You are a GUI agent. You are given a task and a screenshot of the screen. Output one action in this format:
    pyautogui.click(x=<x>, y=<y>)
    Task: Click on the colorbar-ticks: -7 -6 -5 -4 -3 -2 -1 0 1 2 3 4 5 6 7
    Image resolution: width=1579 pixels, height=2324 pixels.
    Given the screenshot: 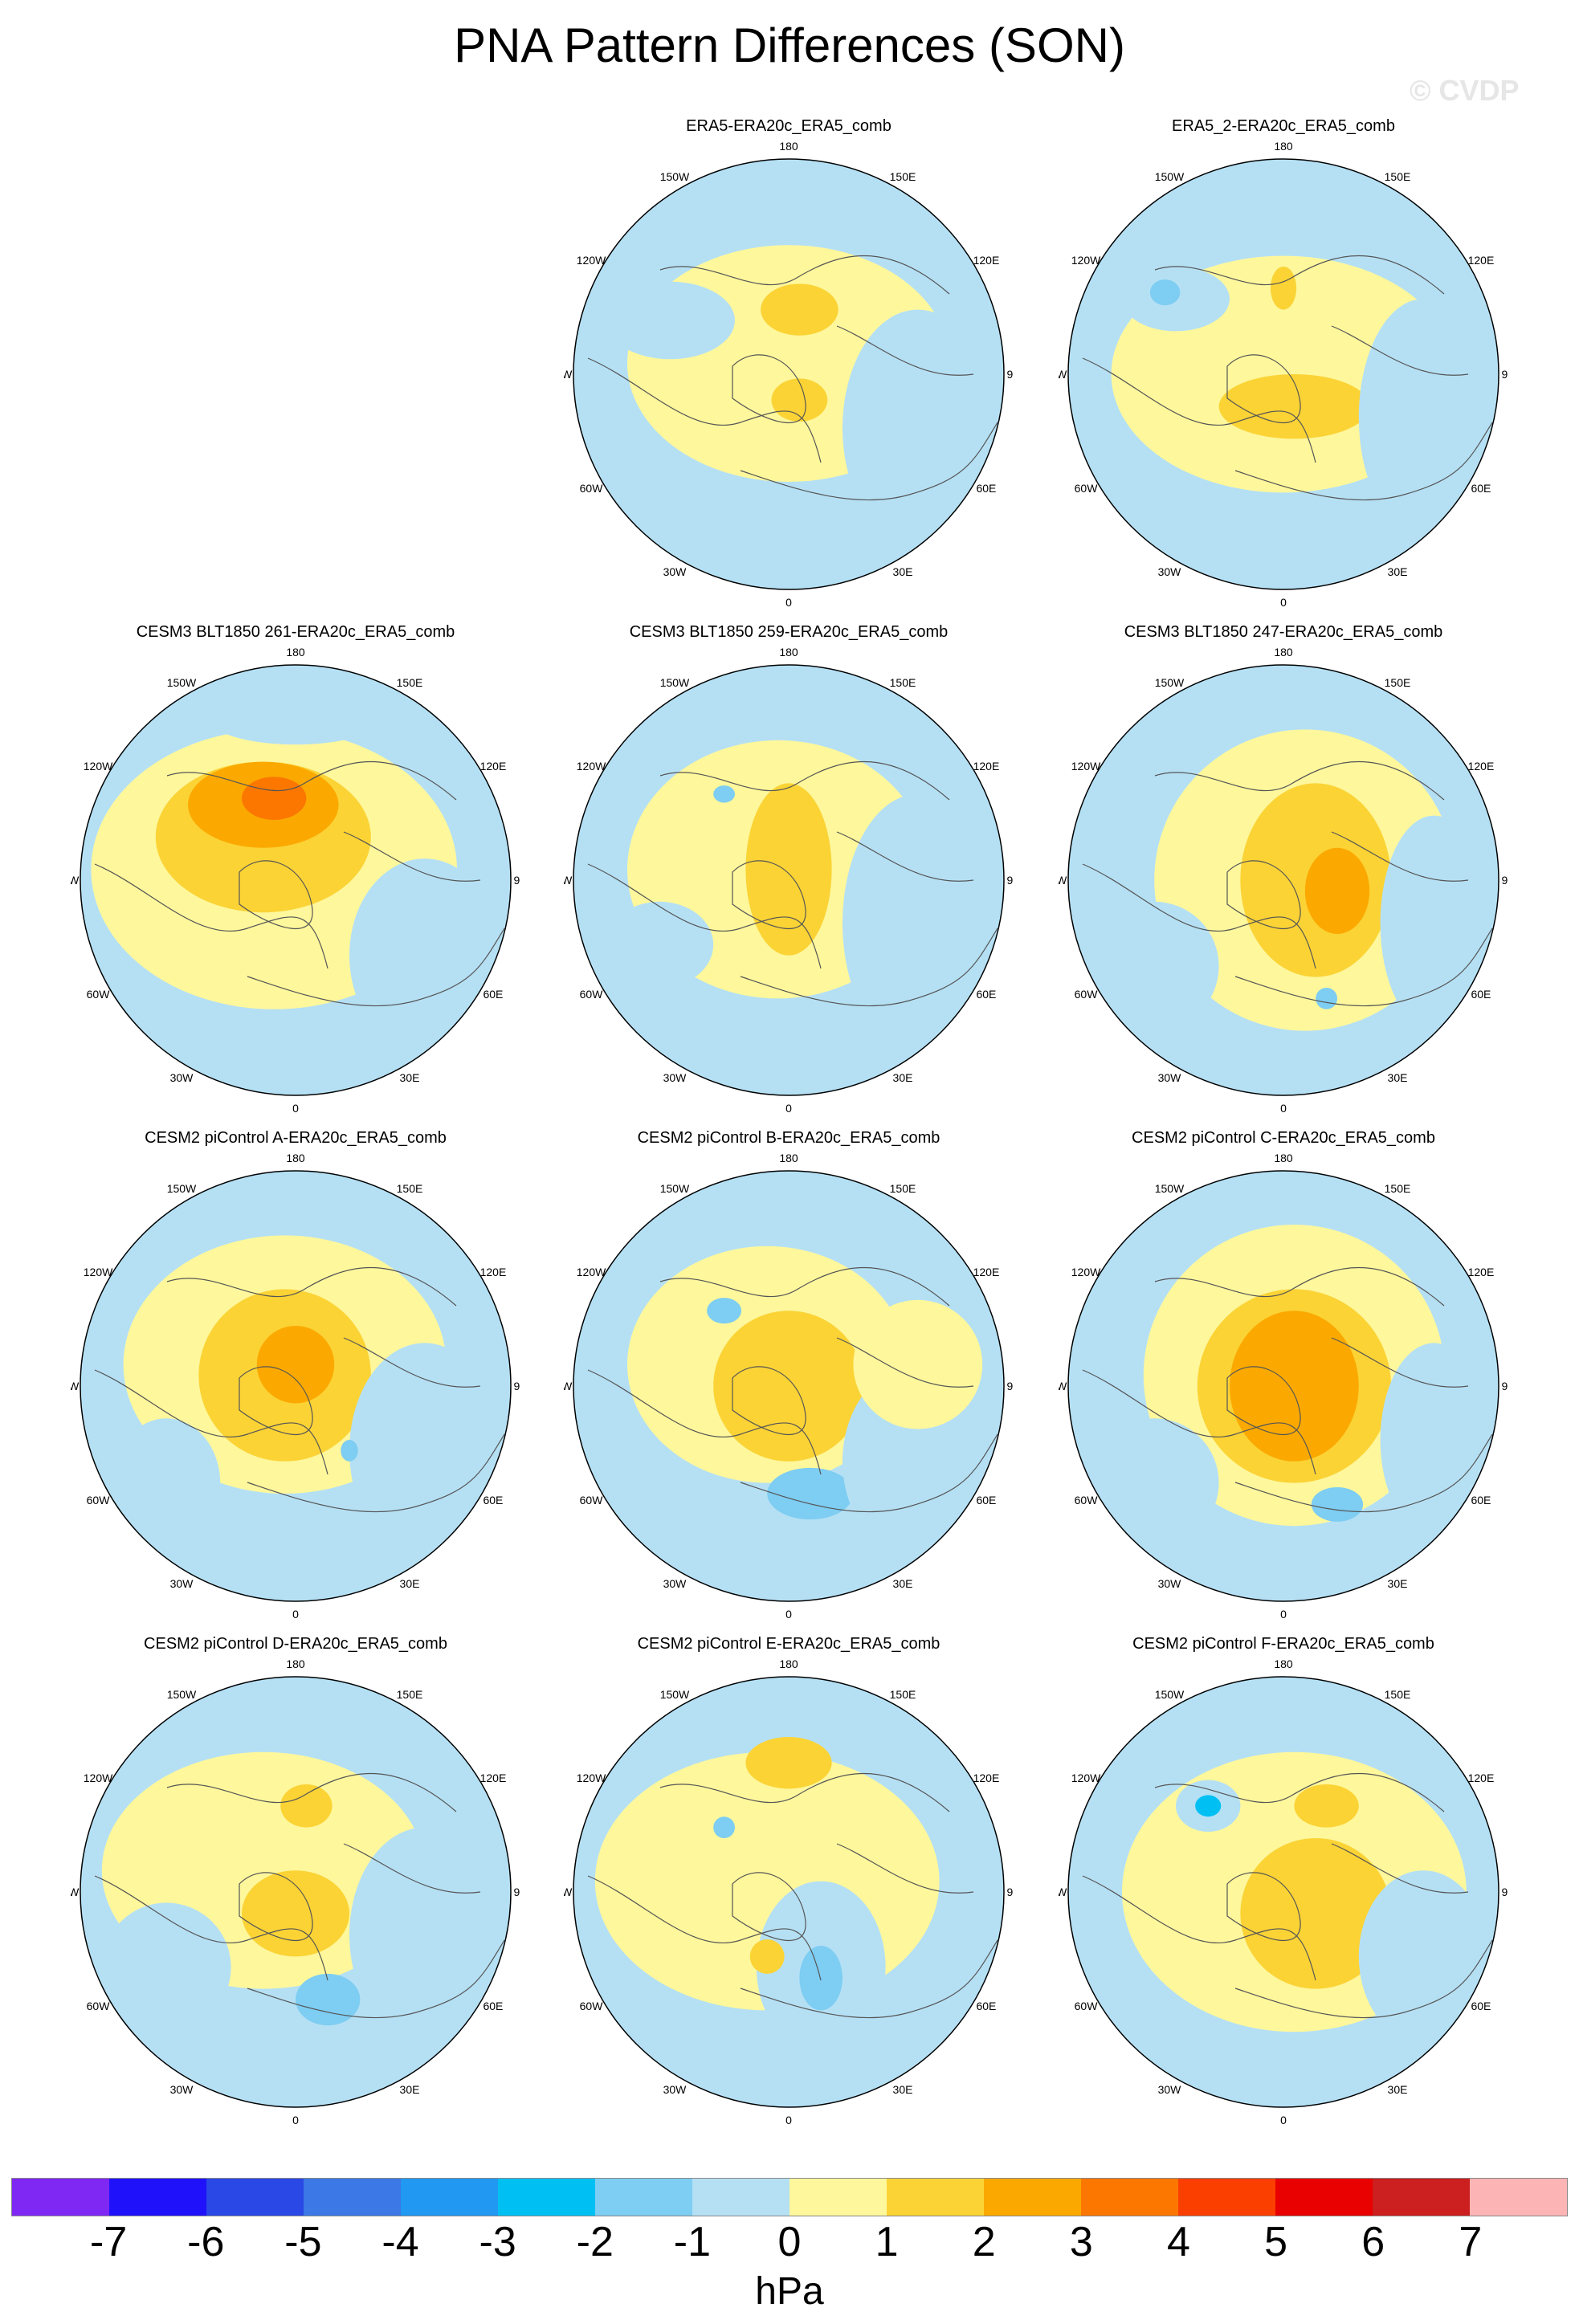 What is the action you would take?
    pyautogui.click(x=789, y=2246)
    